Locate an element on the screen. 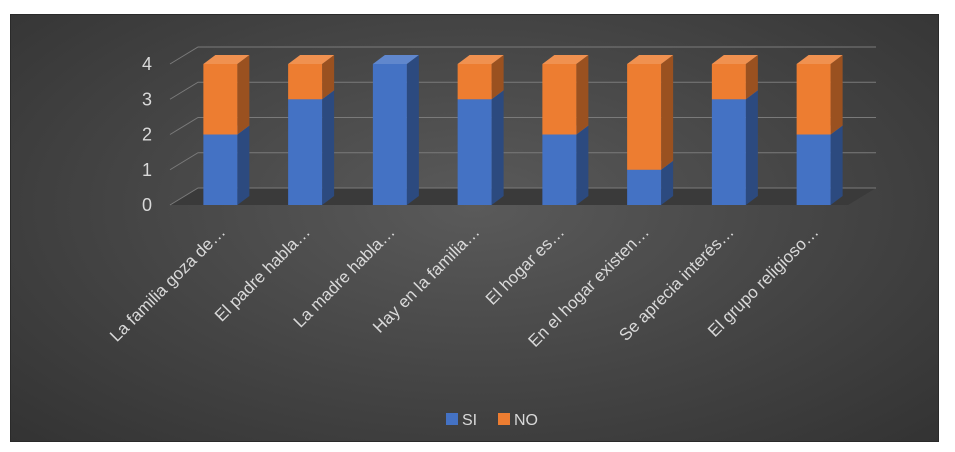  legend-label-si: SI is located at coordinates (469, 420).